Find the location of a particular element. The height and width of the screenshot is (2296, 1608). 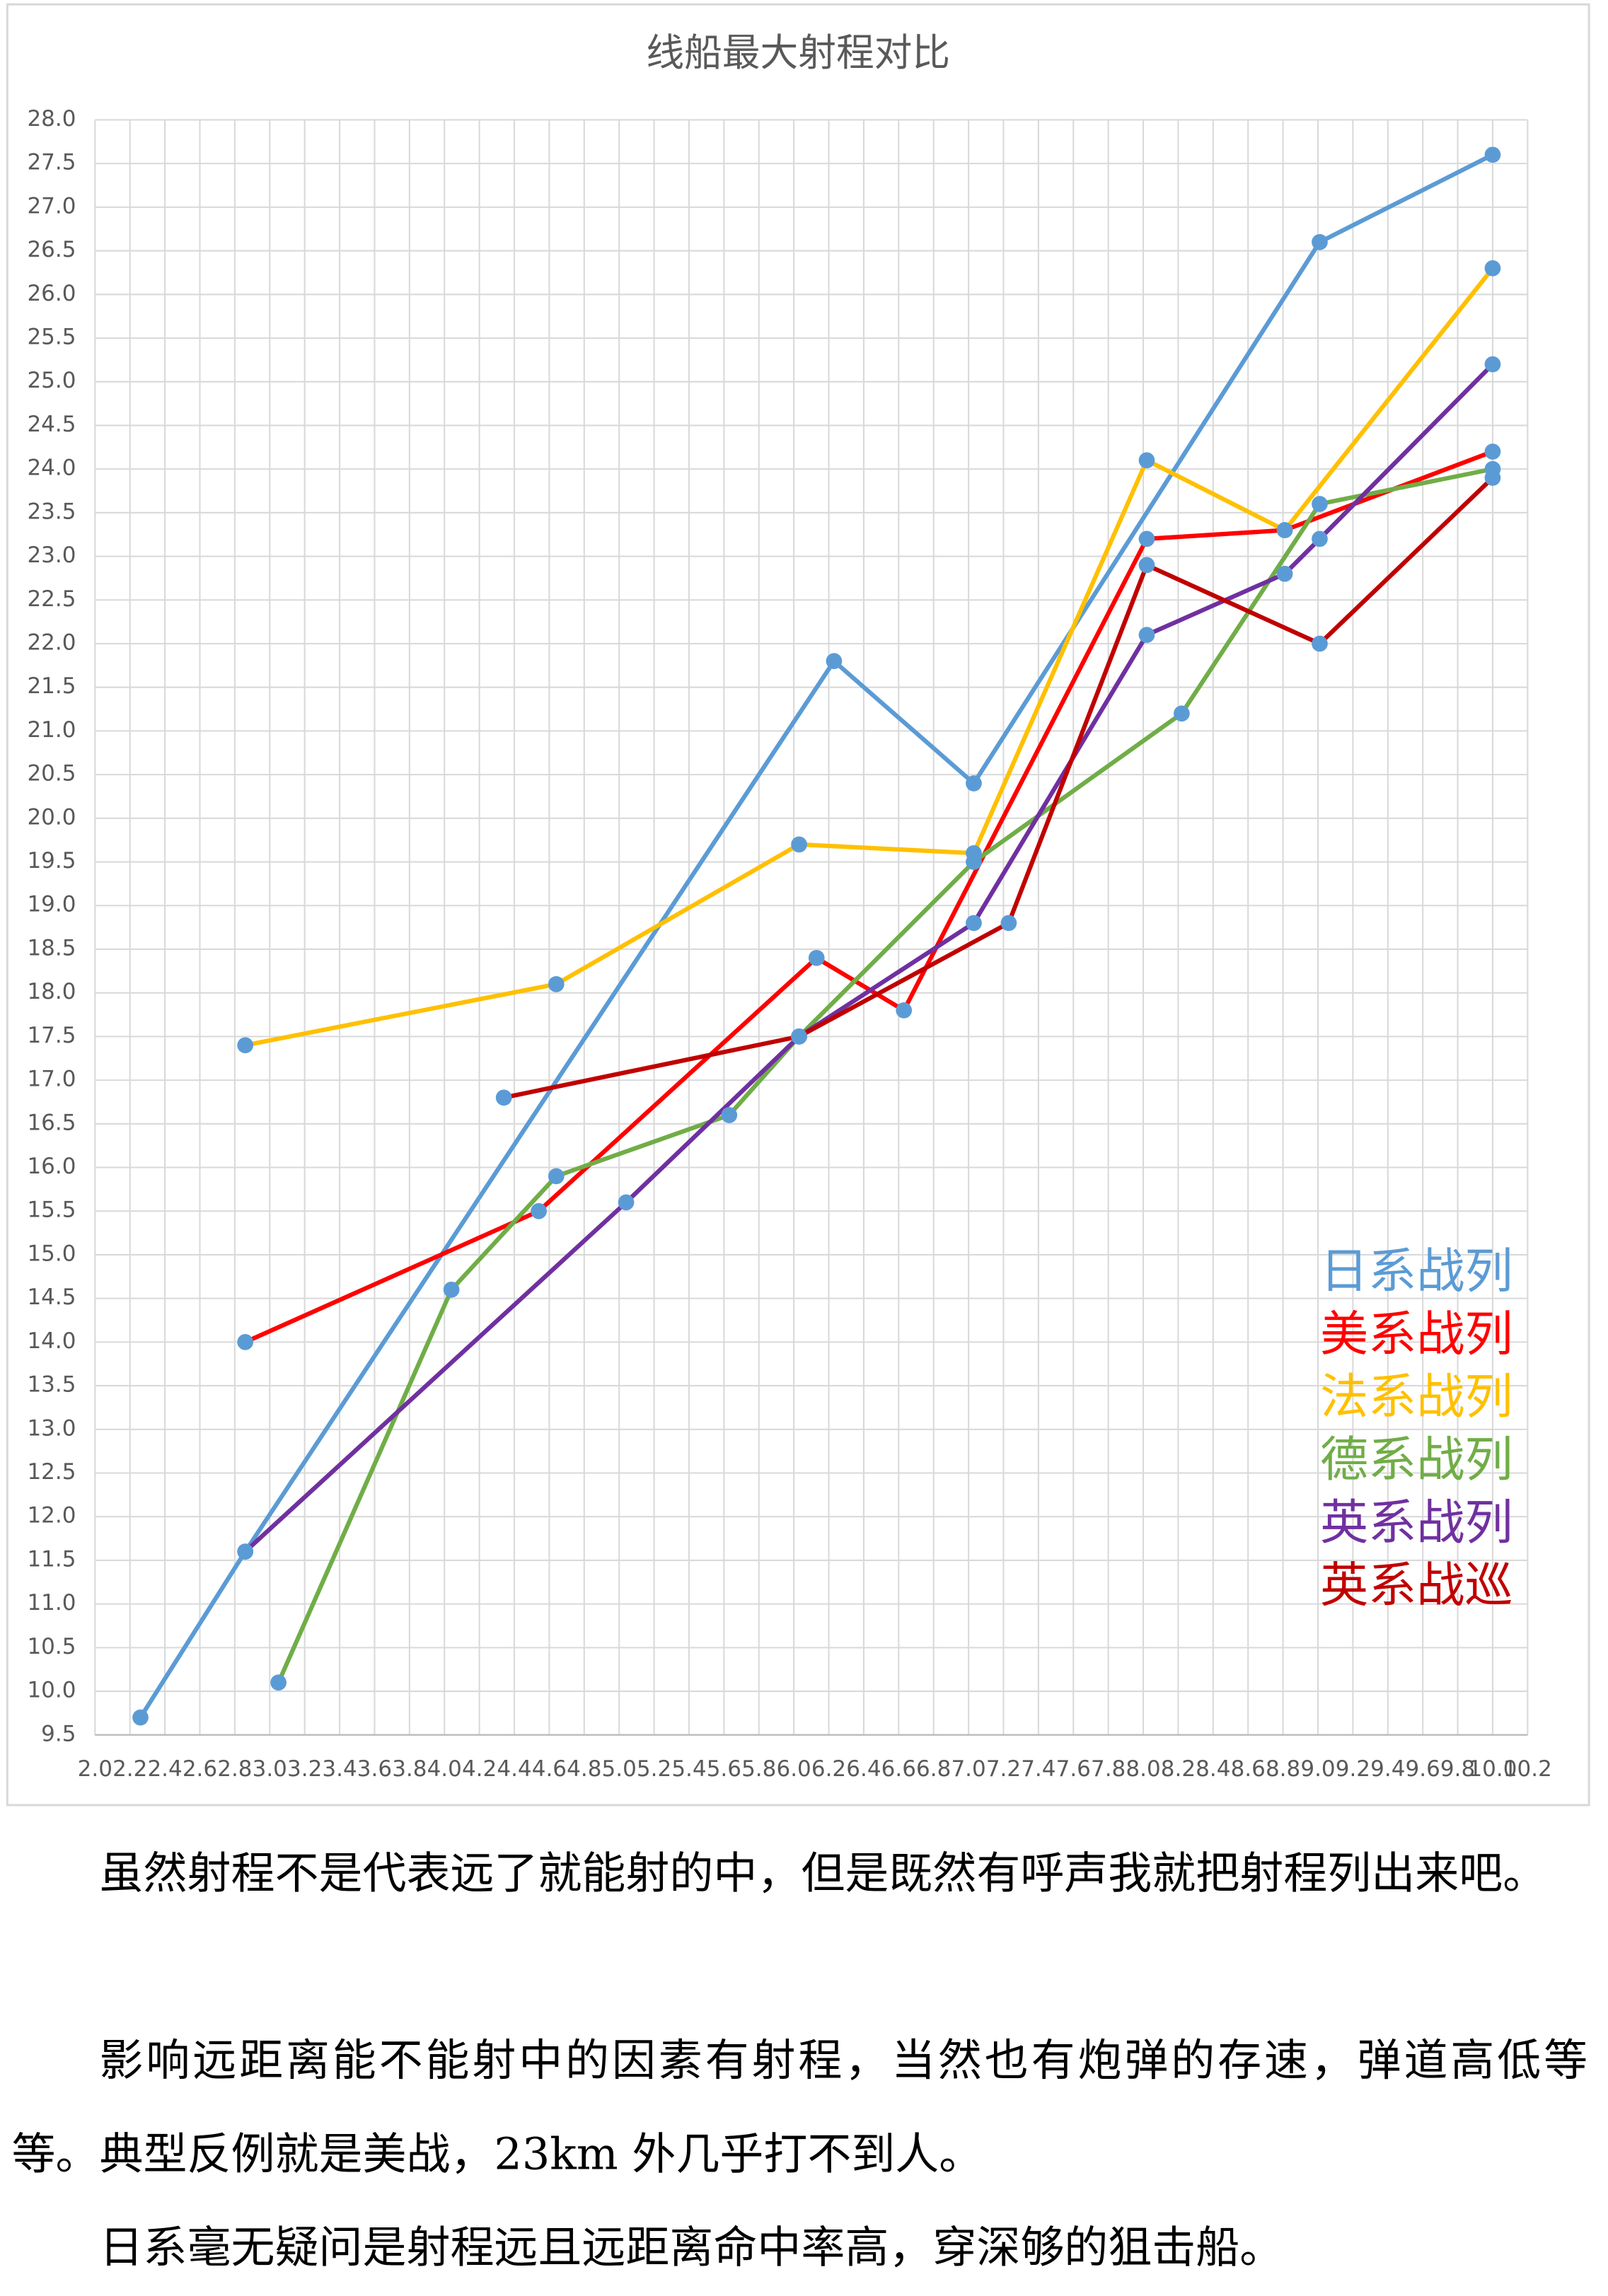

x-tick-label: 7.8 is located at coordinates (1108, 1769).